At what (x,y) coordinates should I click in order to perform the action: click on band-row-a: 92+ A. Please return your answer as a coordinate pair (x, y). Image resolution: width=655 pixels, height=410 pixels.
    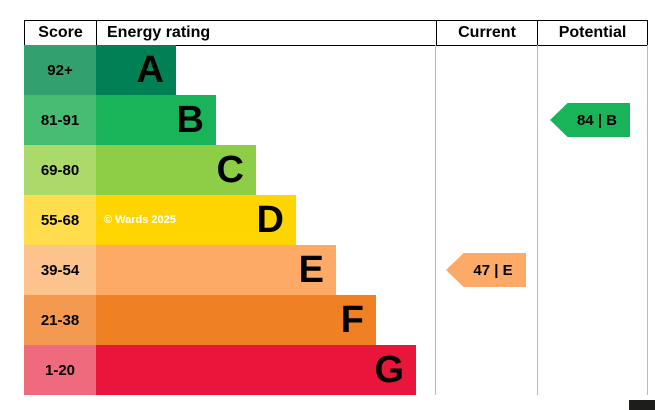
    Looking at the image, I should click on (220, 70).